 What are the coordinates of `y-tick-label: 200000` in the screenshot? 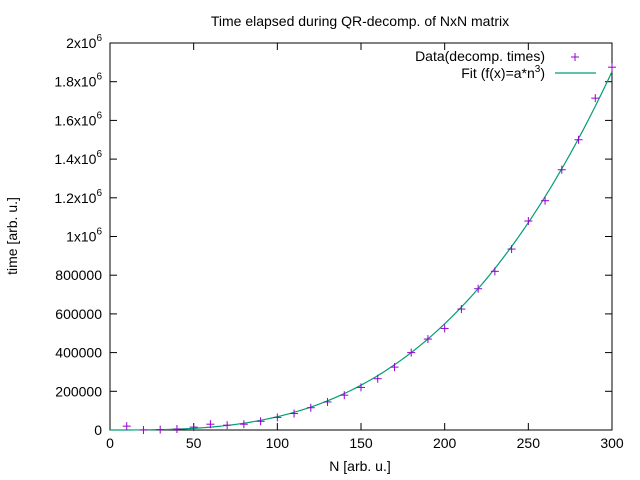 It's located at (78, 391).